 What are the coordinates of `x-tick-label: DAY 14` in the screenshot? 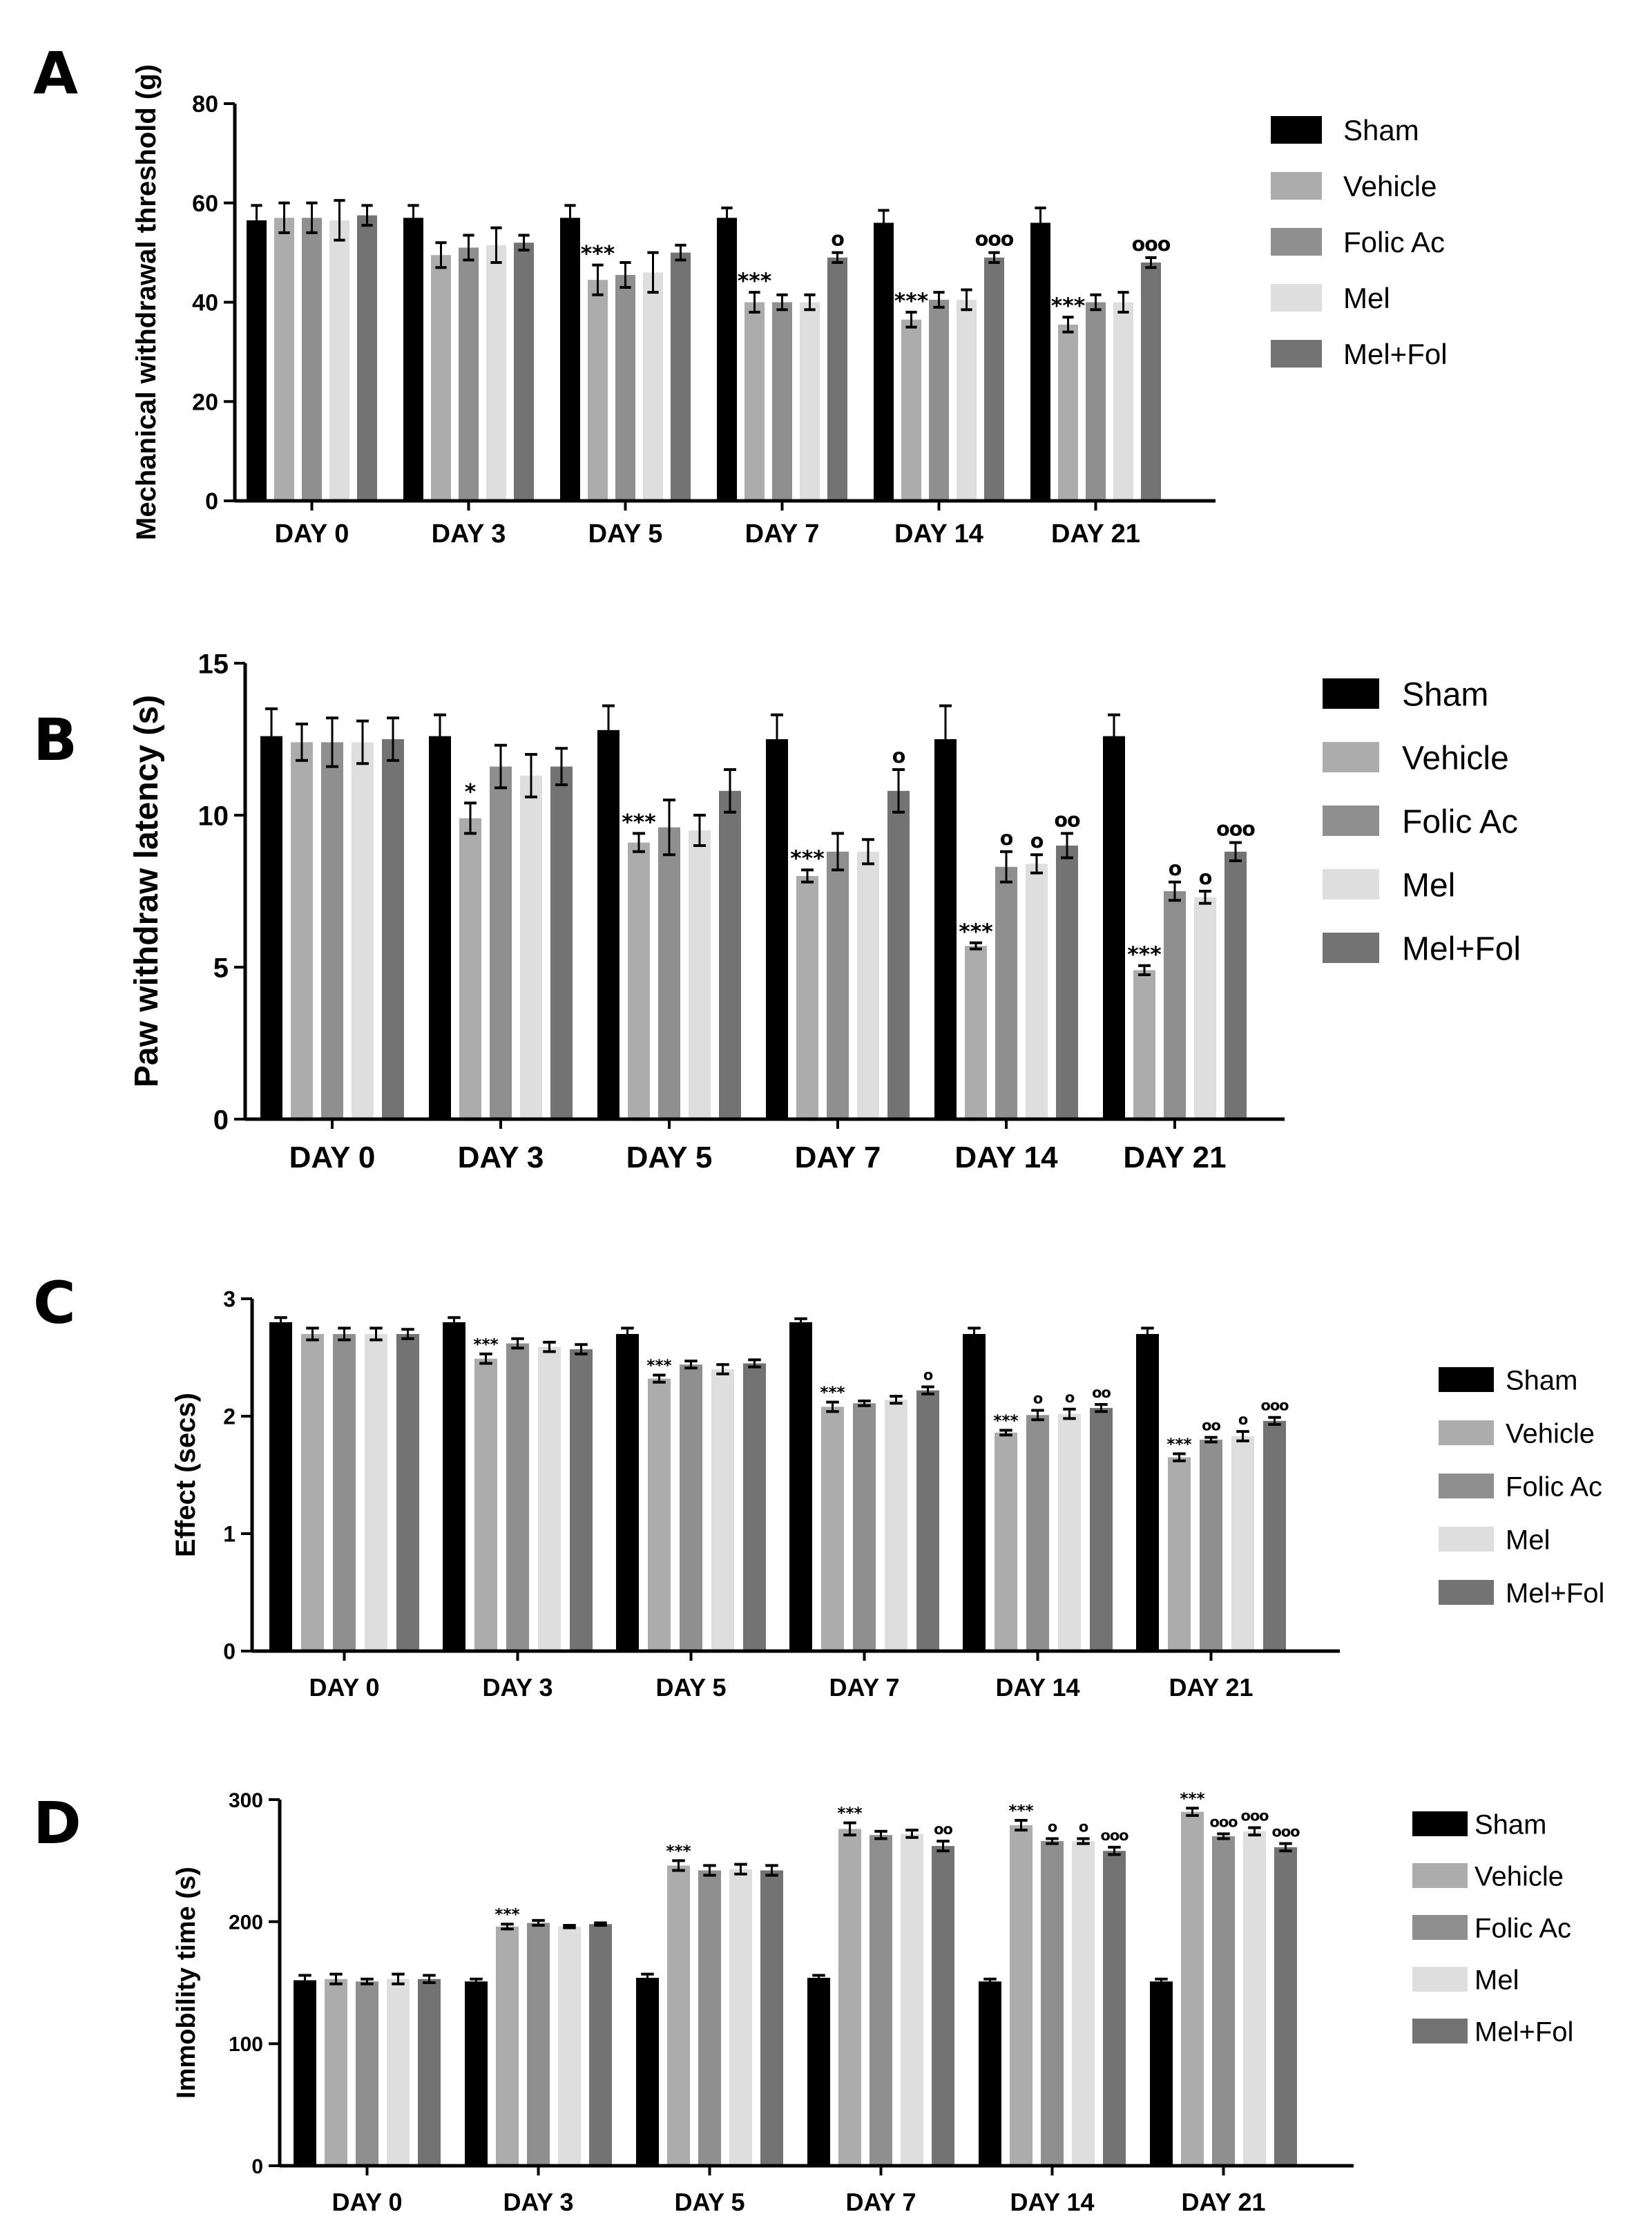 It's located at (1052, 2202).